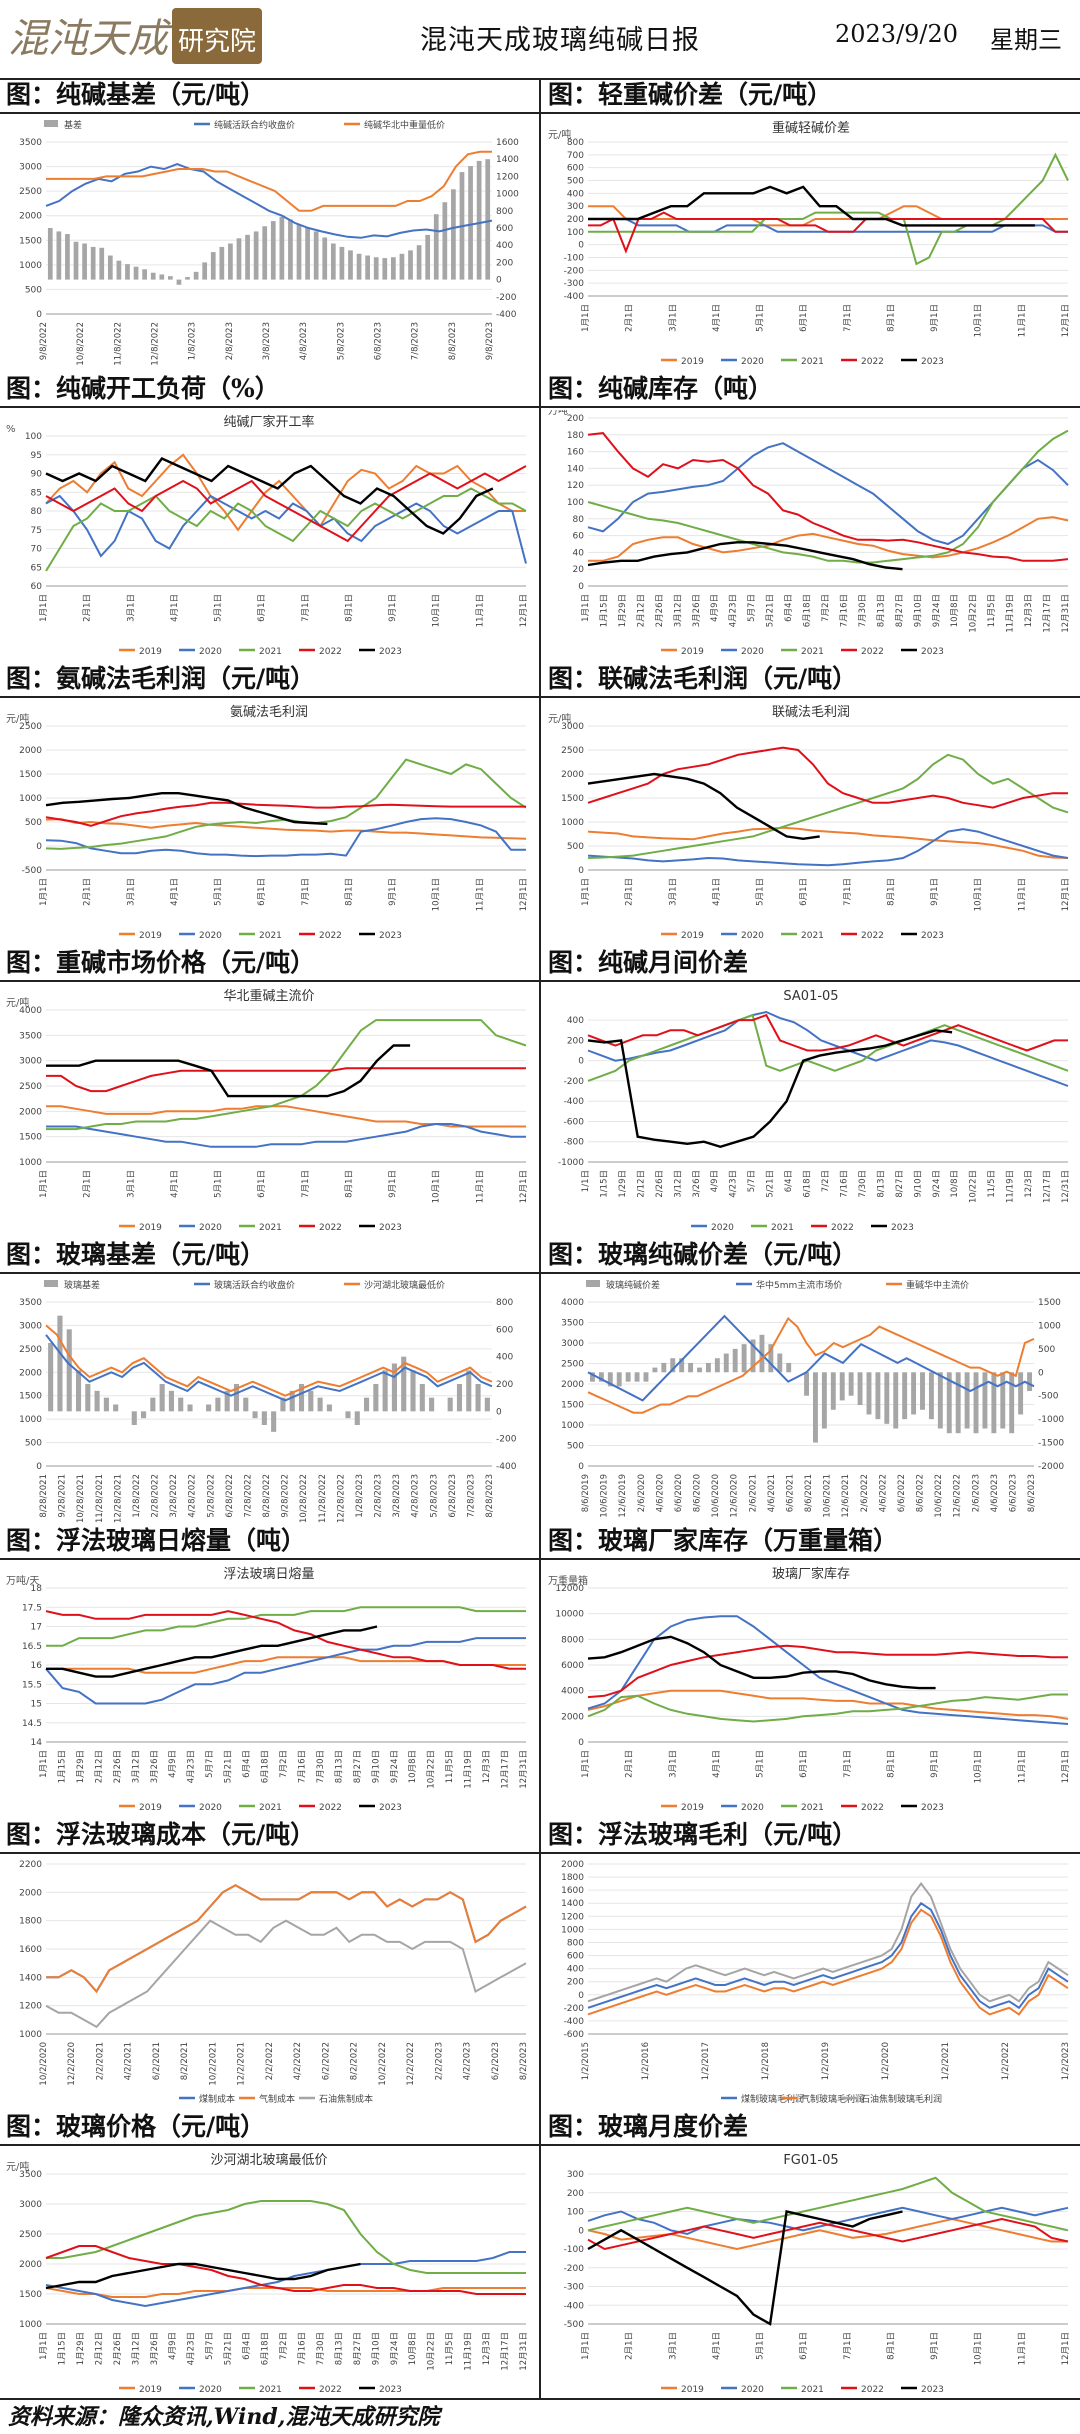 The width and height of the screenshot is (1080, 2434). I want to click on y-tick-label: 75, so click(36, 531).